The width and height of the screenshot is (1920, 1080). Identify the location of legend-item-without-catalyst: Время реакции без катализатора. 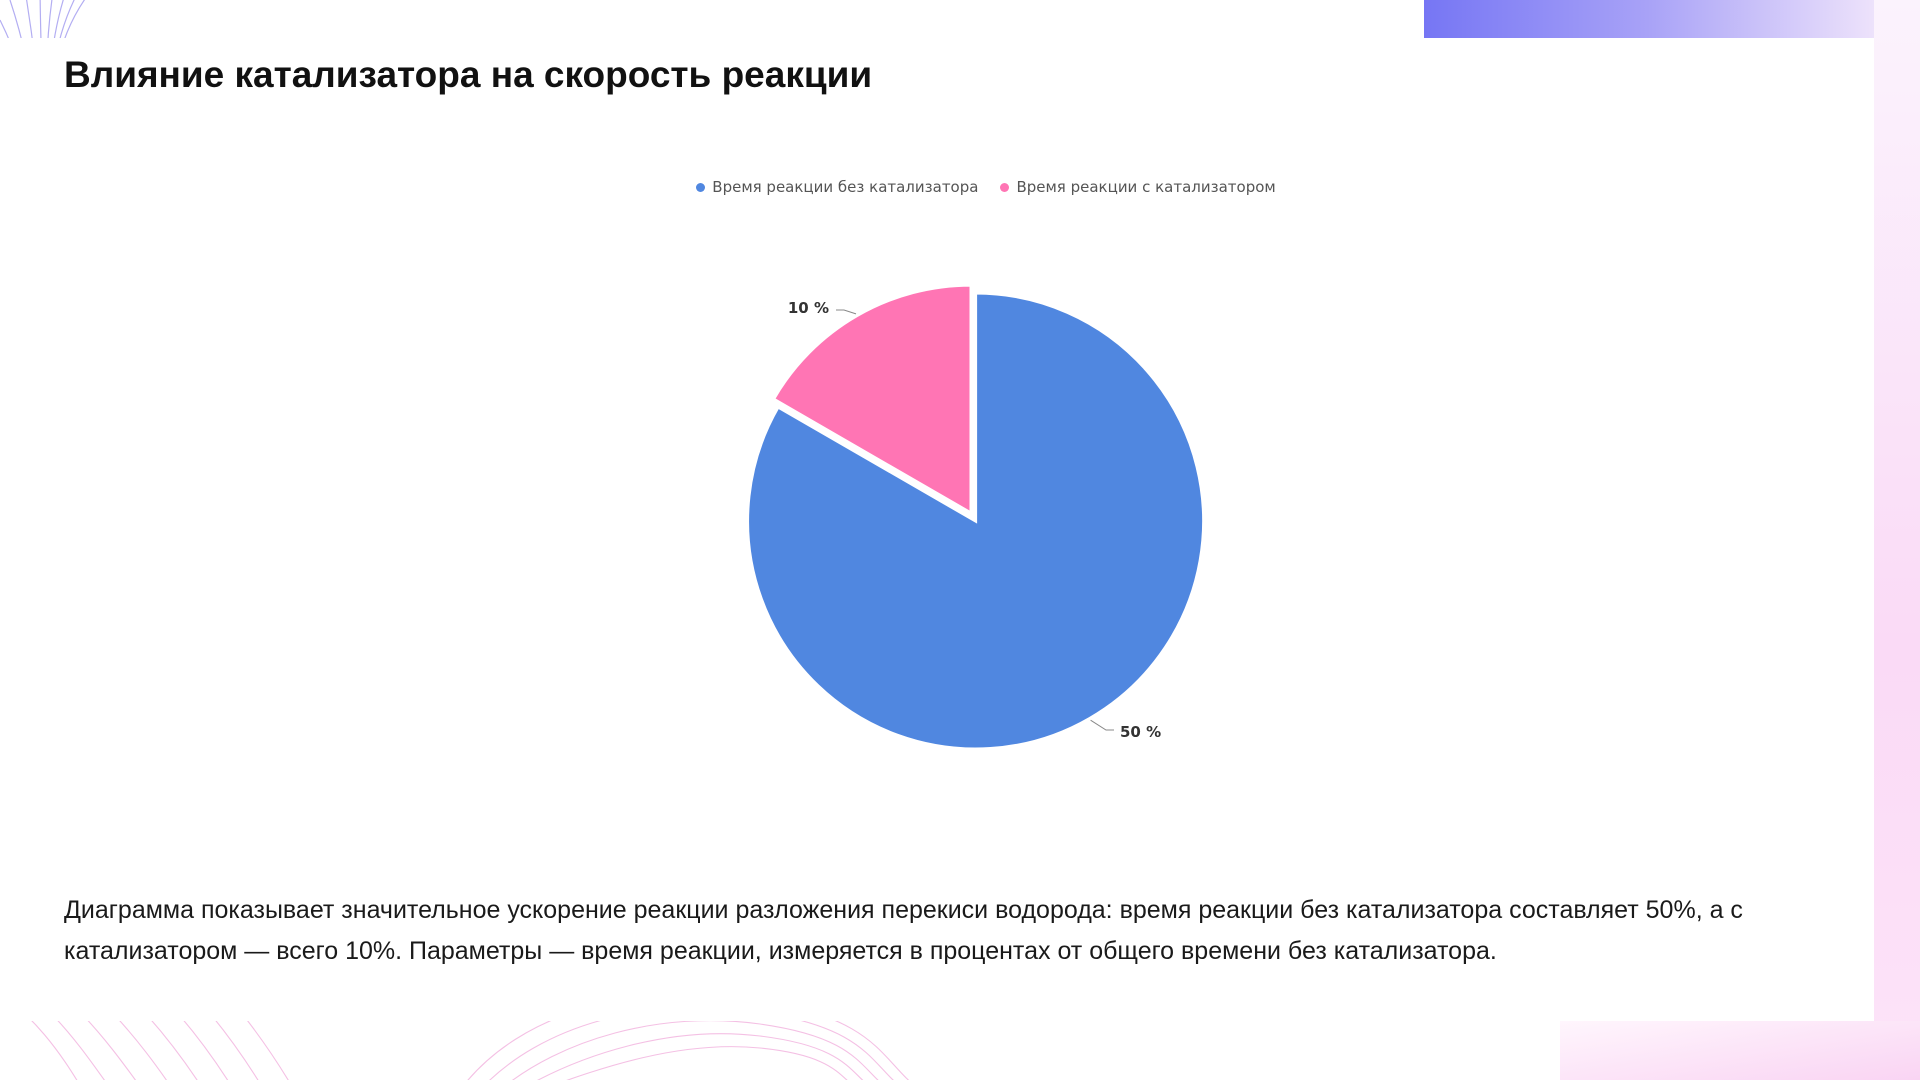
(837, 187).